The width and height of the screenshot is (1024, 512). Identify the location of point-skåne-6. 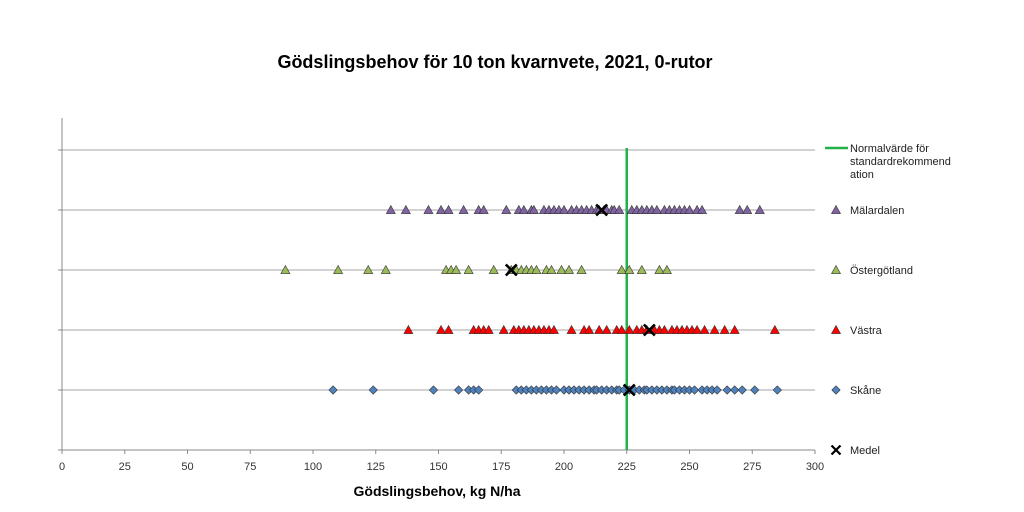
(479, 390).